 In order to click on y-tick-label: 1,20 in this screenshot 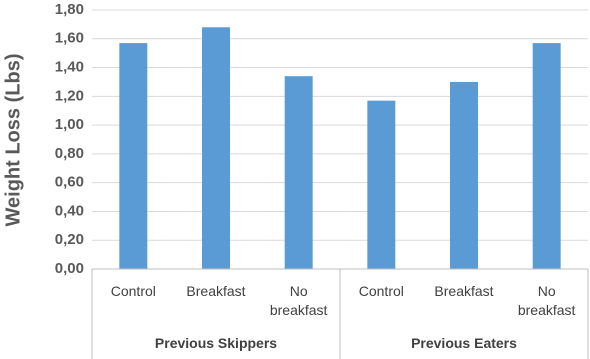, I will do `click(69, 95)`.